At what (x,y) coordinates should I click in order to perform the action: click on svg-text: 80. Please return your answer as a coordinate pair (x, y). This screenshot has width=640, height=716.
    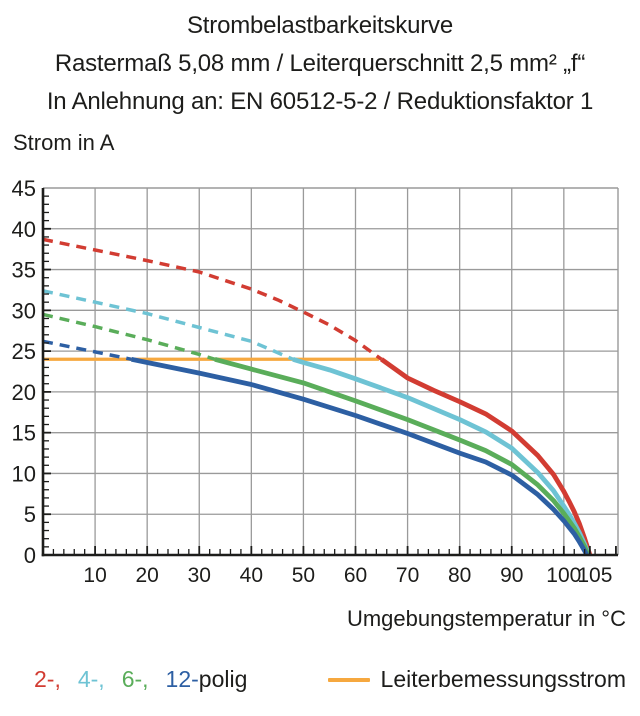
    Looking at the image, I should click on (459, 575).